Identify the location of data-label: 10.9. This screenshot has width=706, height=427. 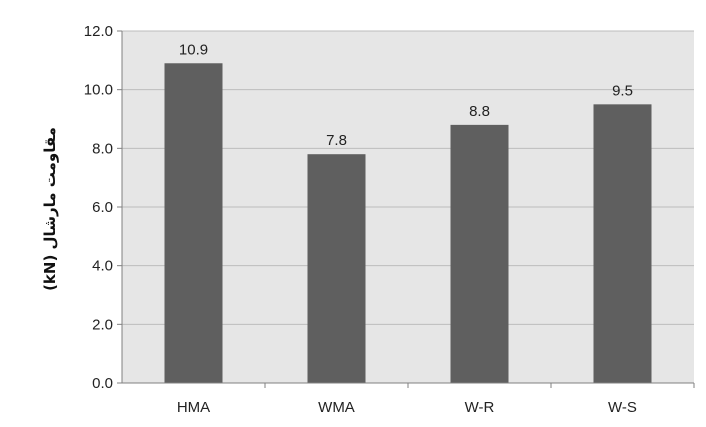
(193, 49).